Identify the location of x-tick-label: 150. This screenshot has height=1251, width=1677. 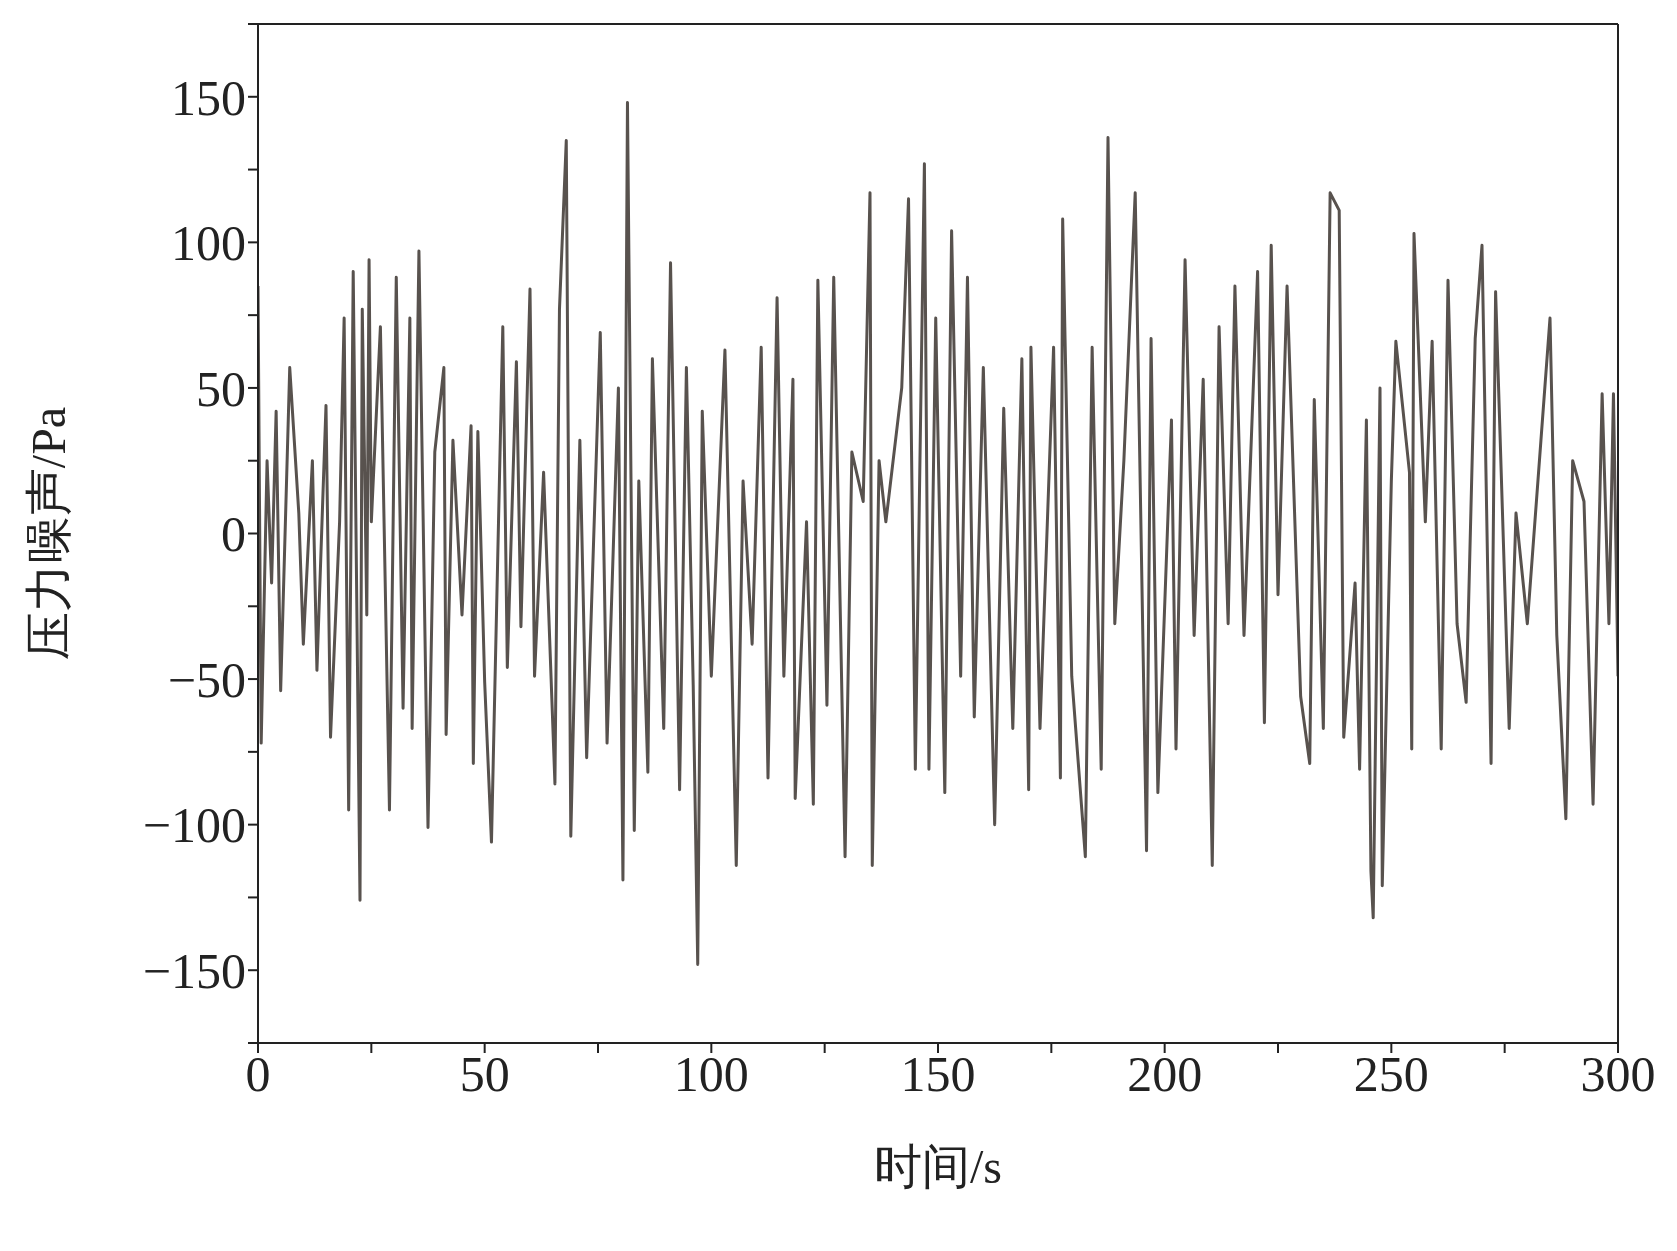
(938, 1073).